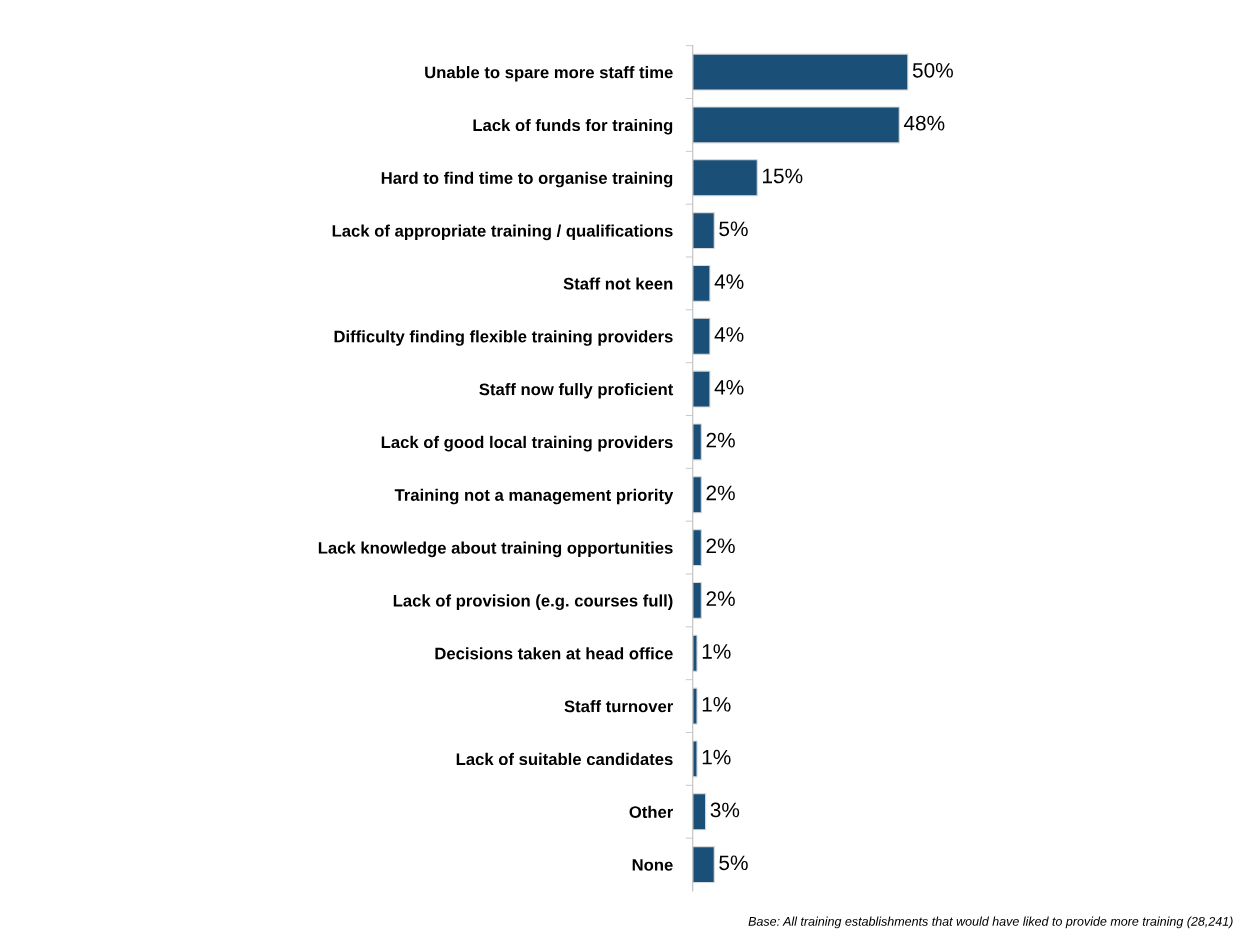 The width and height of the screenshot is (1237, 932). What do you see at coordinates (990, 922) in the screenshot?
I see `text: Base: All training establishments that would have liked to provide more training (28,241)` at bounding box center [990, 922].